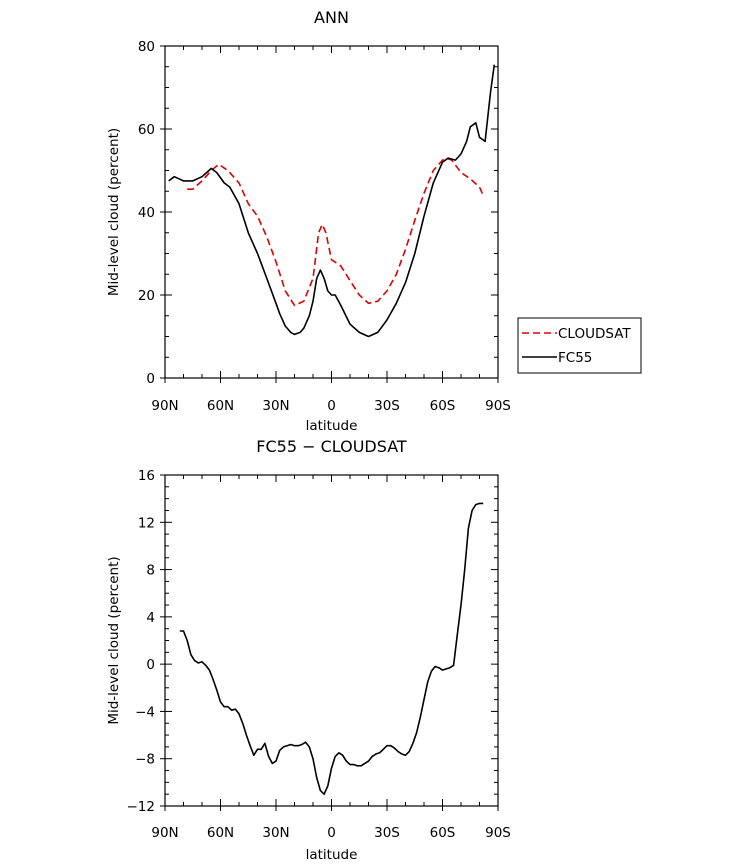 The width and height of the screenshot is (733, 866). What do you see at coordinates (146, 213) in the screenshot?
I see `y-tick-label: 40` at bounding box center [146, 213].